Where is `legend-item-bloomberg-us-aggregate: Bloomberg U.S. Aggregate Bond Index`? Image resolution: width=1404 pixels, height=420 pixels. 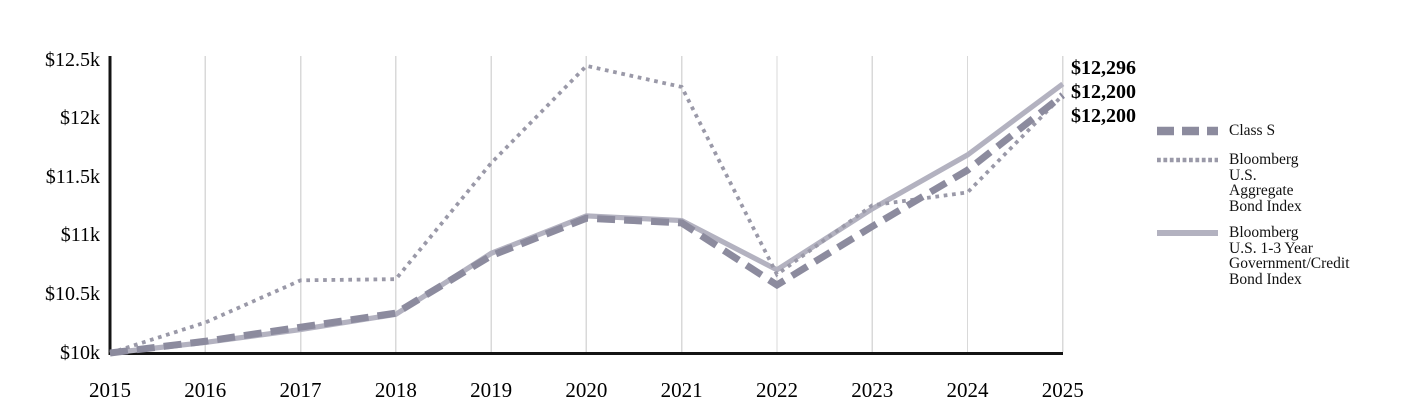
legend-item-bloomberg-us-aggregate: Bloomberg U.S. Aggregate Bond Index is located at coordinates (1229, 183).